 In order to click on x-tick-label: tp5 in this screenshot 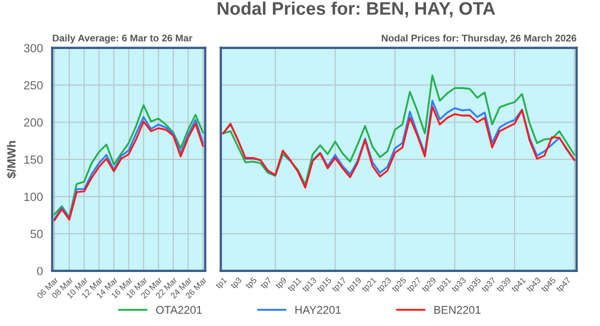, I will do `click(251, 283)`.